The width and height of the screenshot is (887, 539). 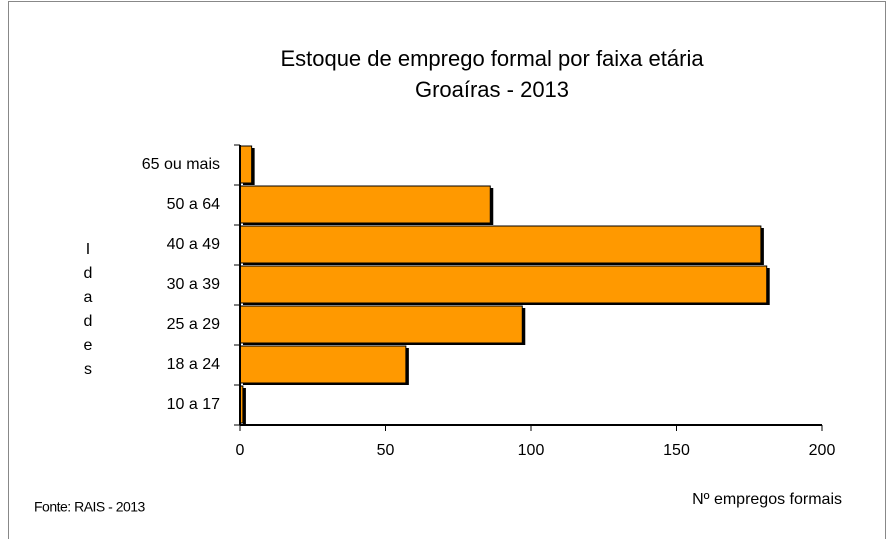 What do you see at coordinates (193, 324) in the screenshot?
I see `y-tick-label: 25 a 29` at bounding box center [193, 324].